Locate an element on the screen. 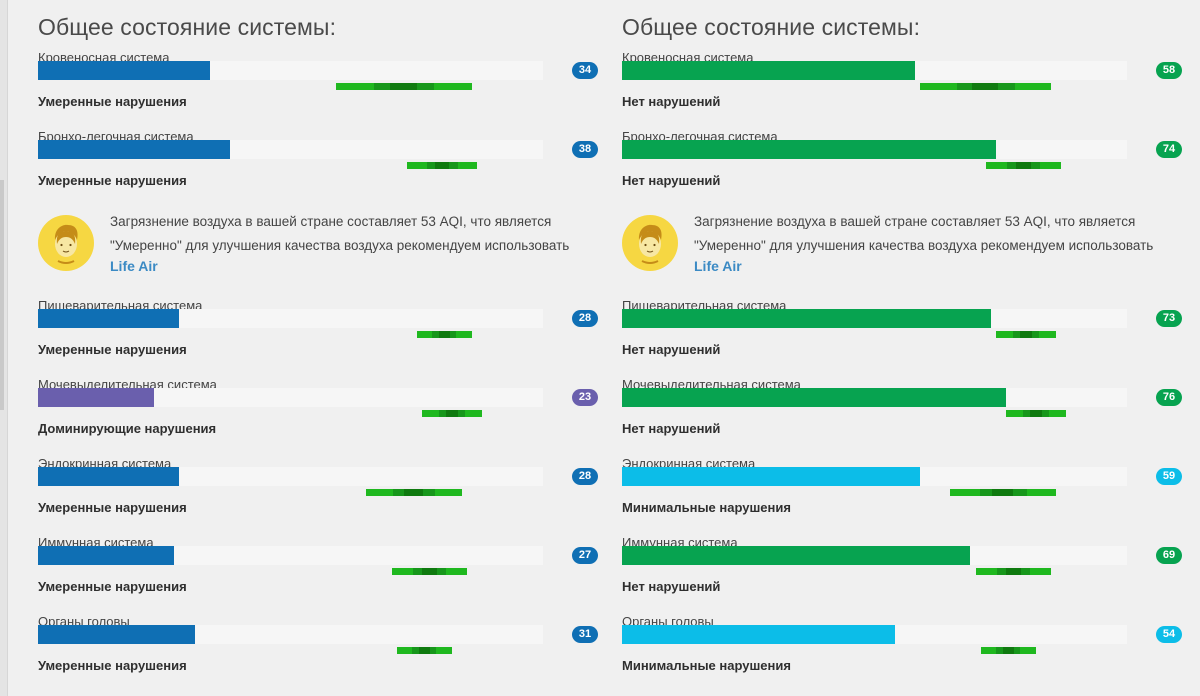 This screenshot has width=1200, height=696. metric-row: Эндокринная система 28 Умеренные нарушения is located at coordinates (323, 492).